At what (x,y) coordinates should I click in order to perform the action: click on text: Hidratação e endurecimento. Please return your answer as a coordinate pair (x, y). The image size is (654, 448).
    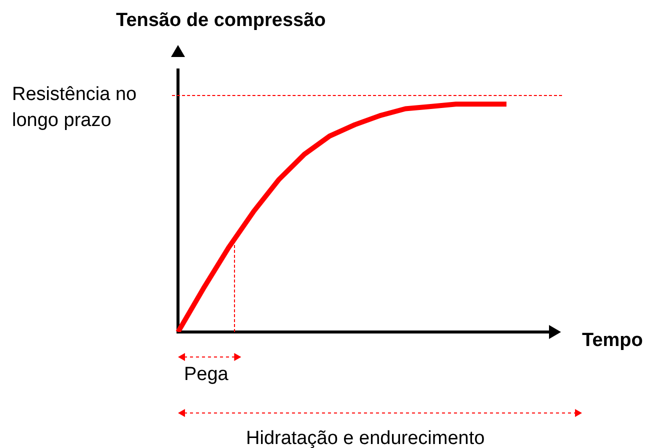
    Looking at the image, I should click on (365, 437).